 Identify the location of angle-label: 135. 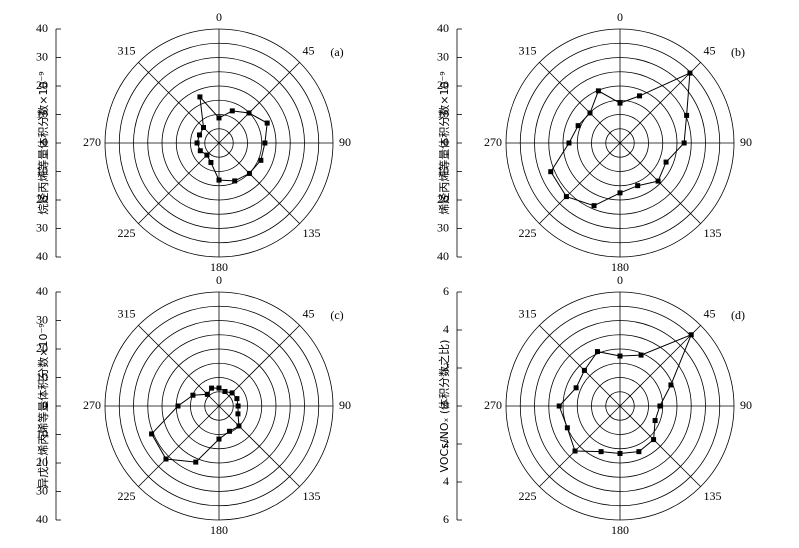
(712, 233).